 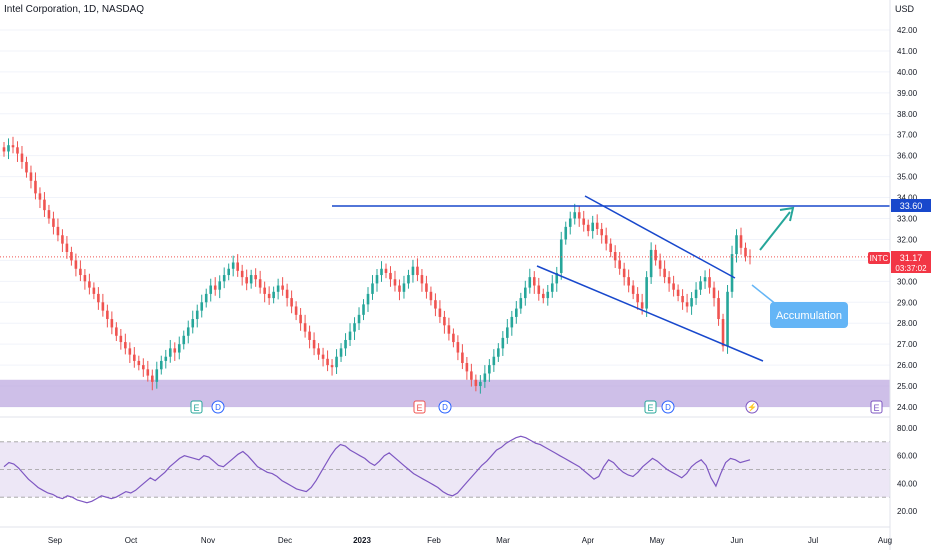 I want to click on price-tick: 34.00, so click(x=907, y=198).